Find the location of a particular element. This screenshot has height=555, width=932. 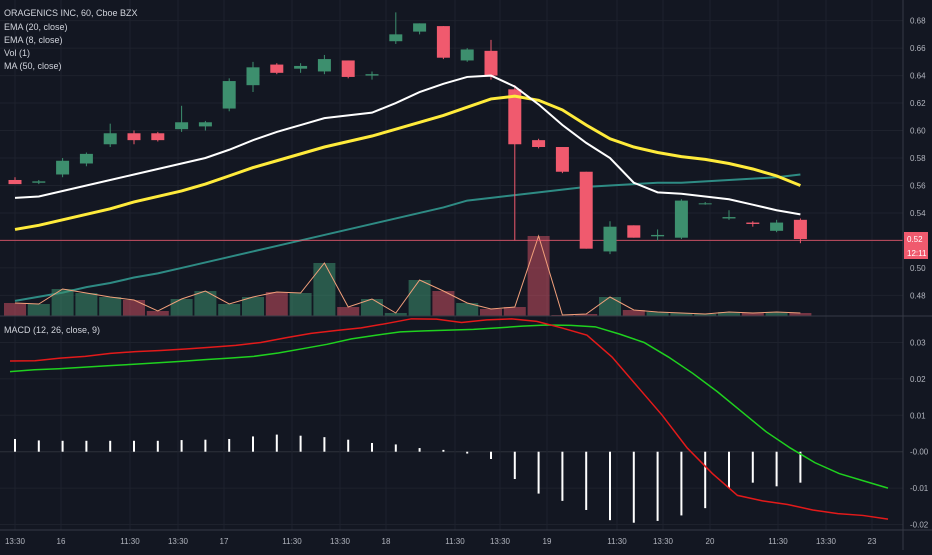

indicator-ma50-label: MA (50, close) is located at coordinates (33, 66).